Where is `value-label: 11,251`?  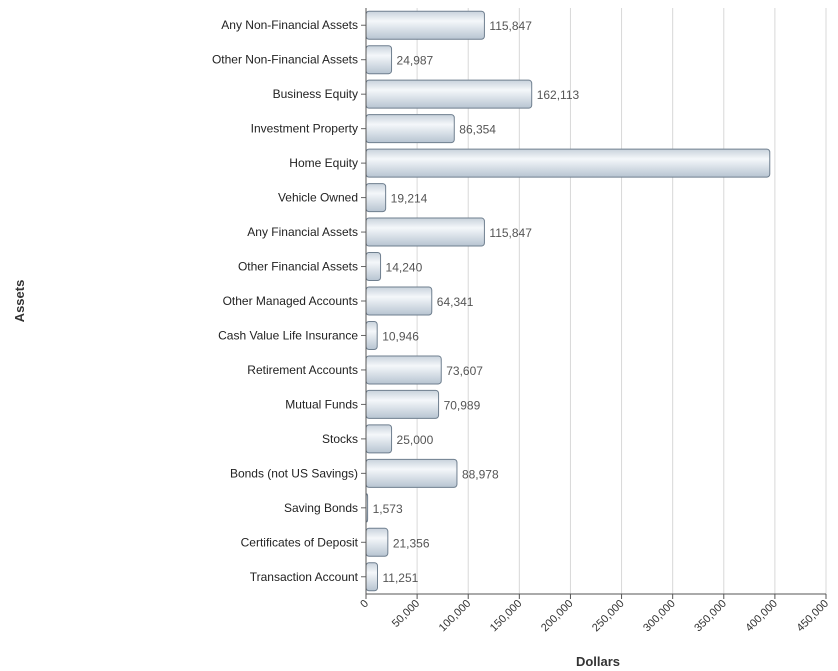 value-label: 11,251 is located at coordinates (401, 578).